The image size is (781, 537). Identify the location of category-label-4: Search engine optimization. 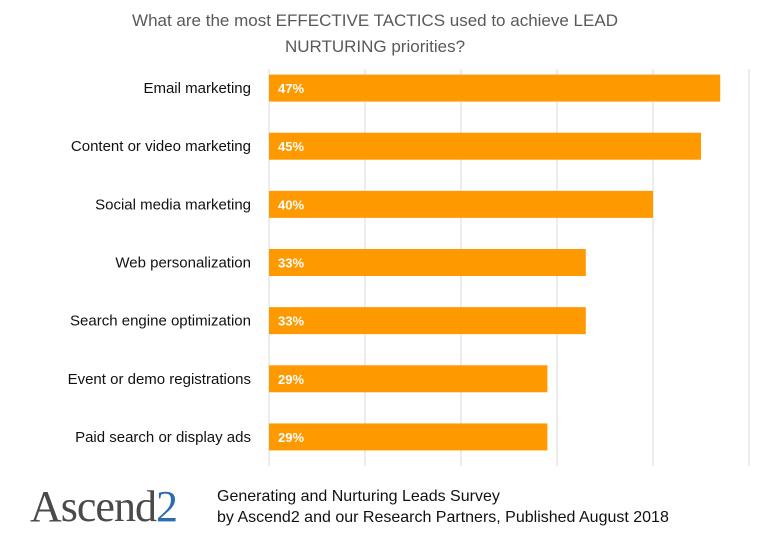
(160, 321).